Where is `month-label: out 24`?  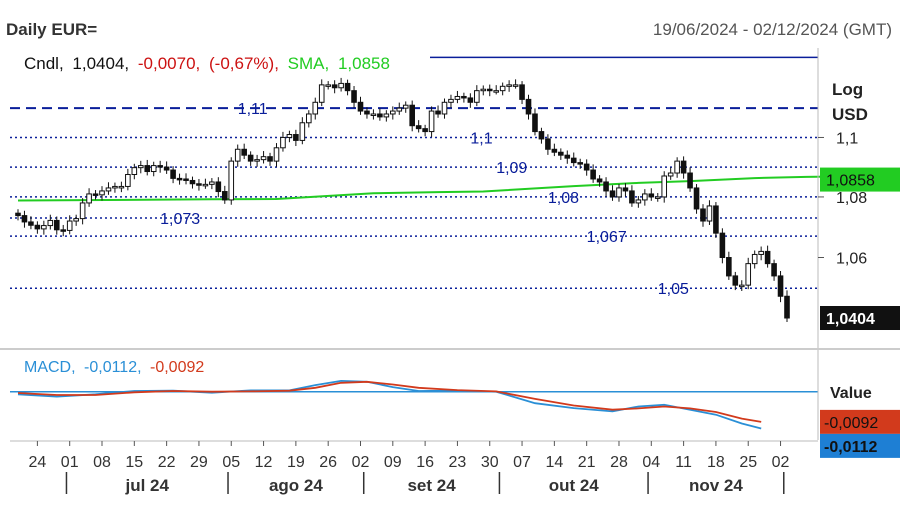 month-label: out 24 is located at coordinates (574, 485).